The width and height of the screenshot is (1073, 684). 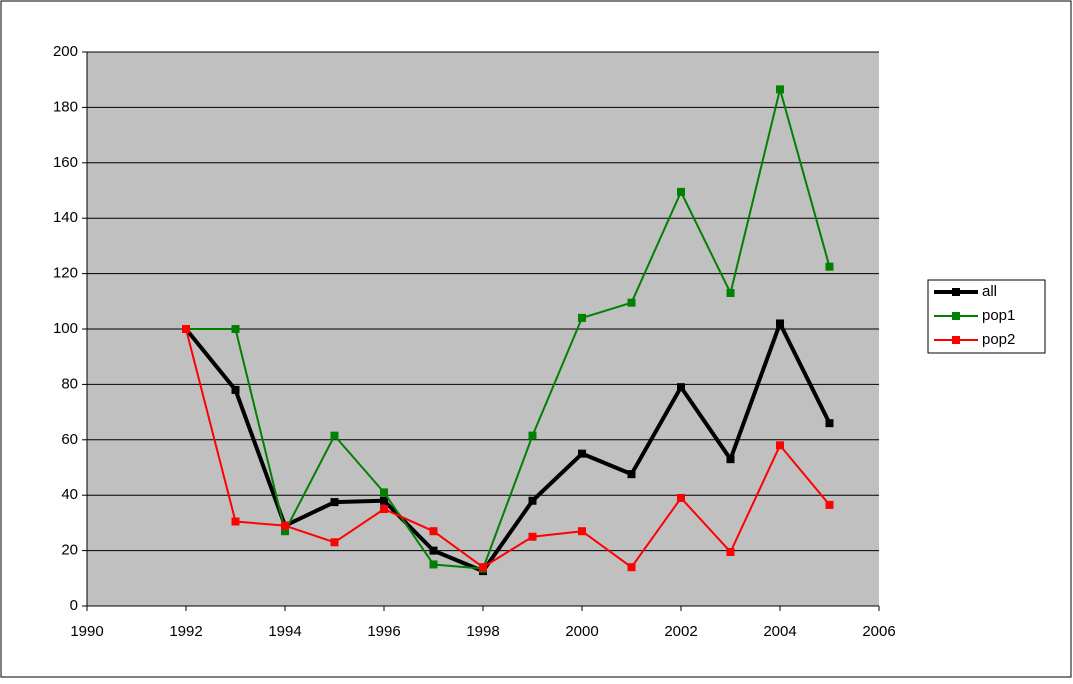 I want to click on y-tick-label: 200, so click(x=65, y=51).